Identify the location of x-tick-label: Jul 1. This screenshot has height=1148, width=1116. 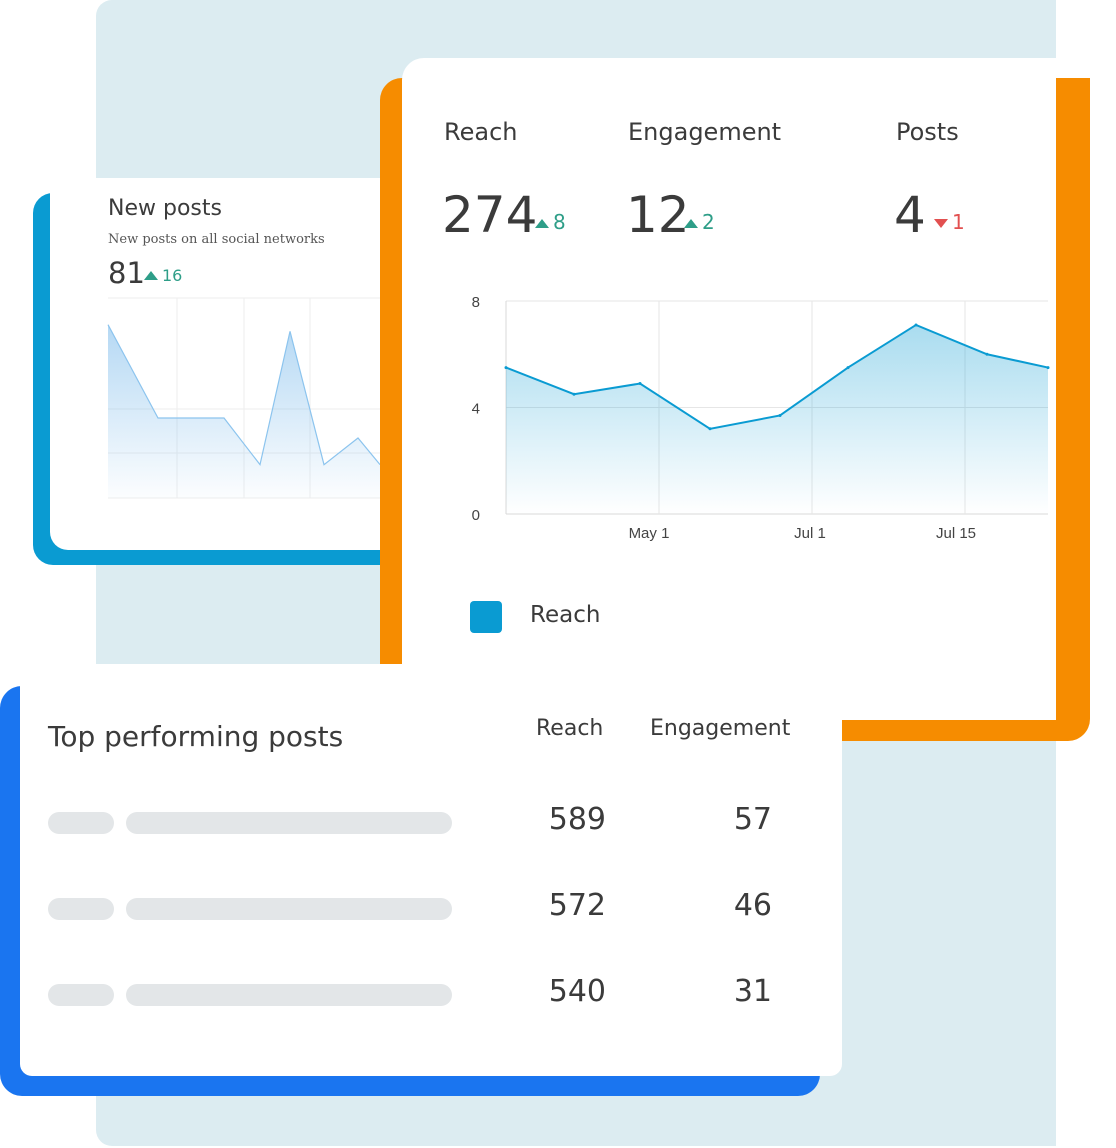
(810, 533).